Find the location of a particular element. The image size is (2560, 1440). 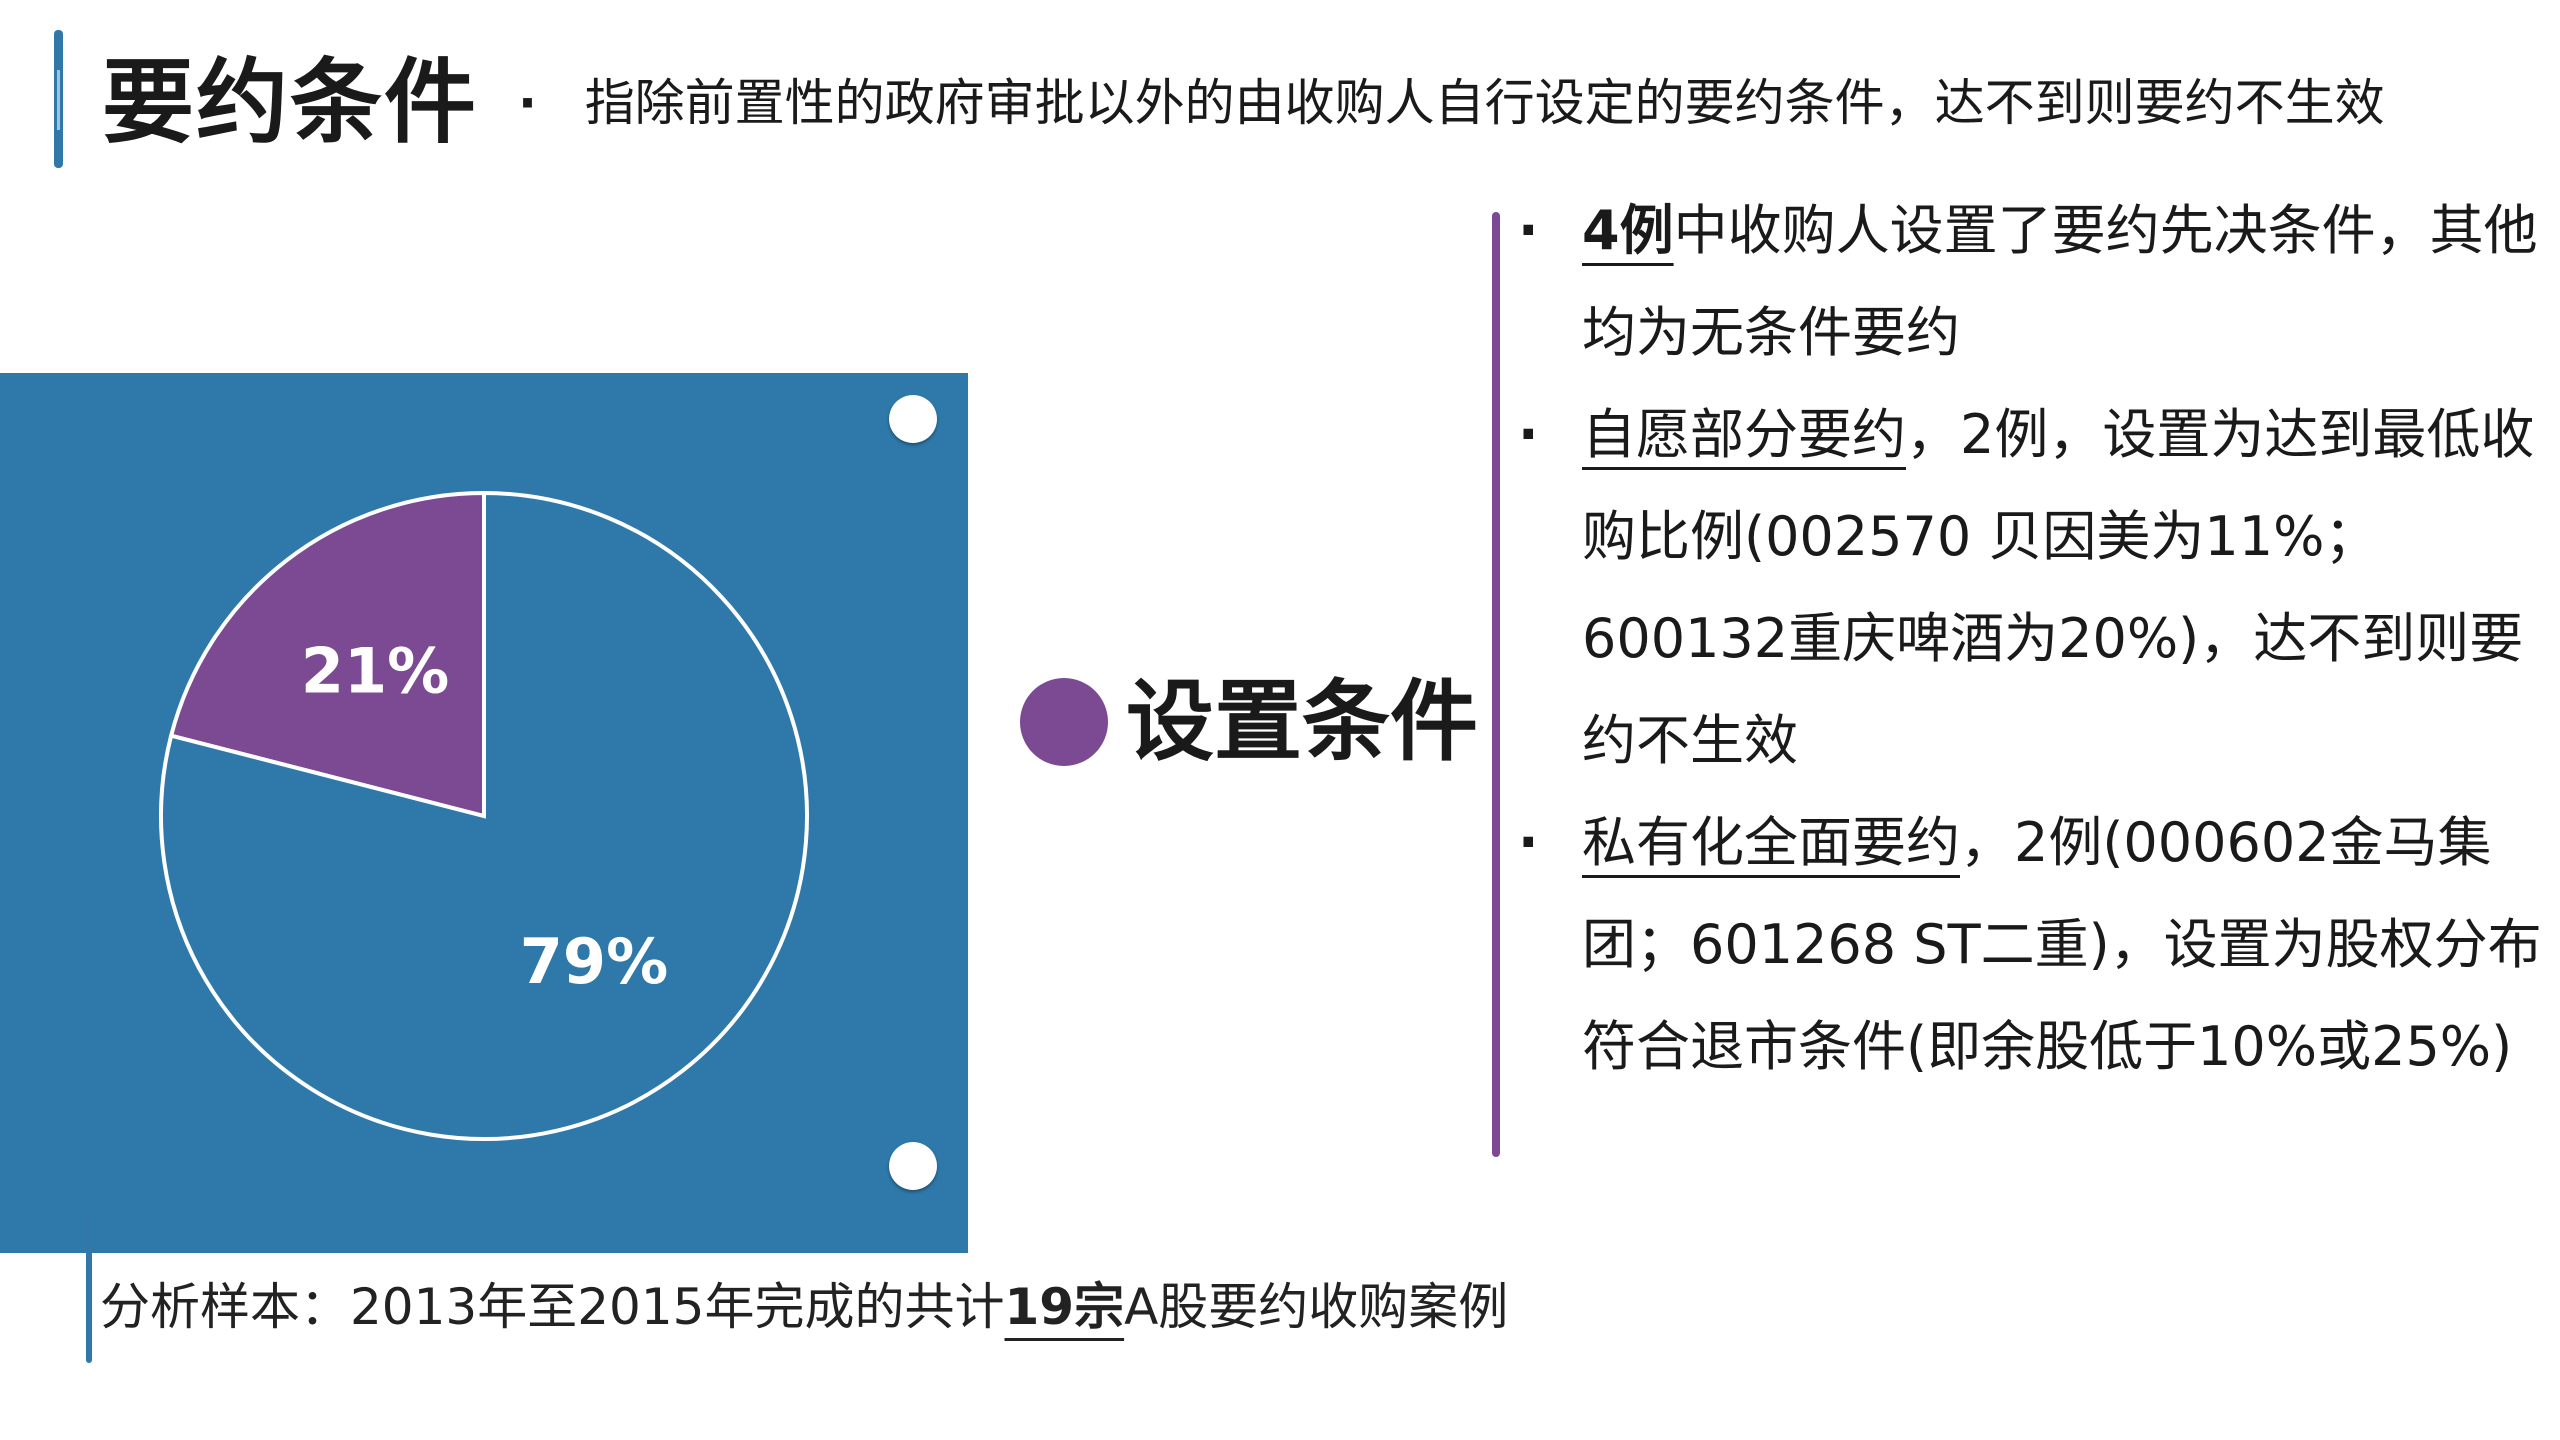

pie-slice-label: 21% is located at coordinates (375, 671).